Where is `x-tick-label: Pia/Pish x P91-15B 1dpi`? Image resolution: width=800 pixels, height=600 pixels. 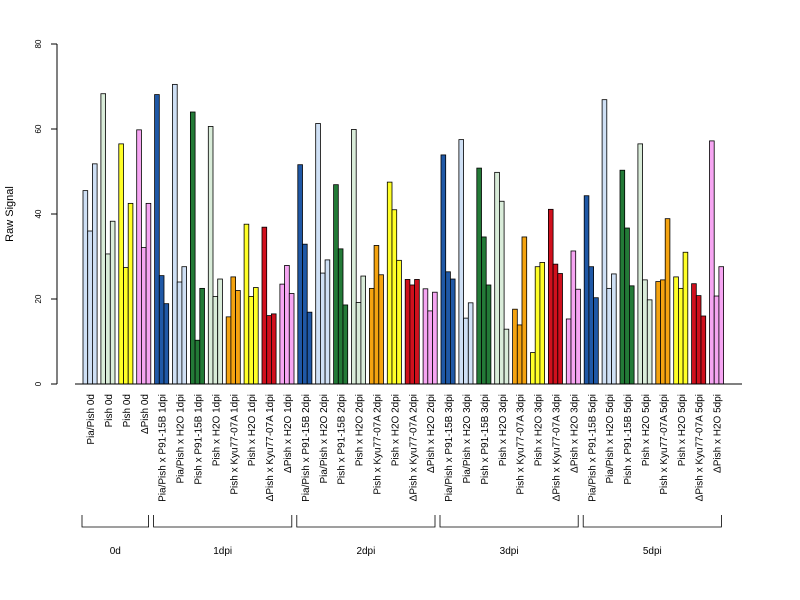 x-tick-label: Pia/Pish x P91-15B 1dpi is located at coordinates (163, 448).